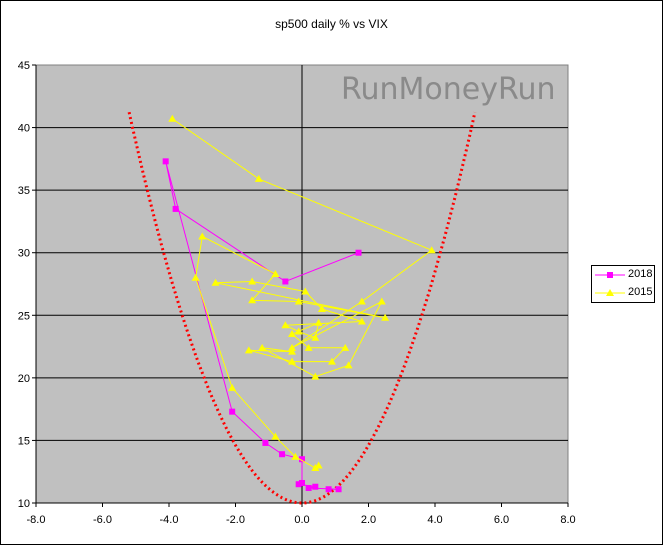 This screenshot has height=545, width=663. Describe the element at coordinates (301, 520) in the screenshot. I see `x-tick-label: 0.0` at that location.